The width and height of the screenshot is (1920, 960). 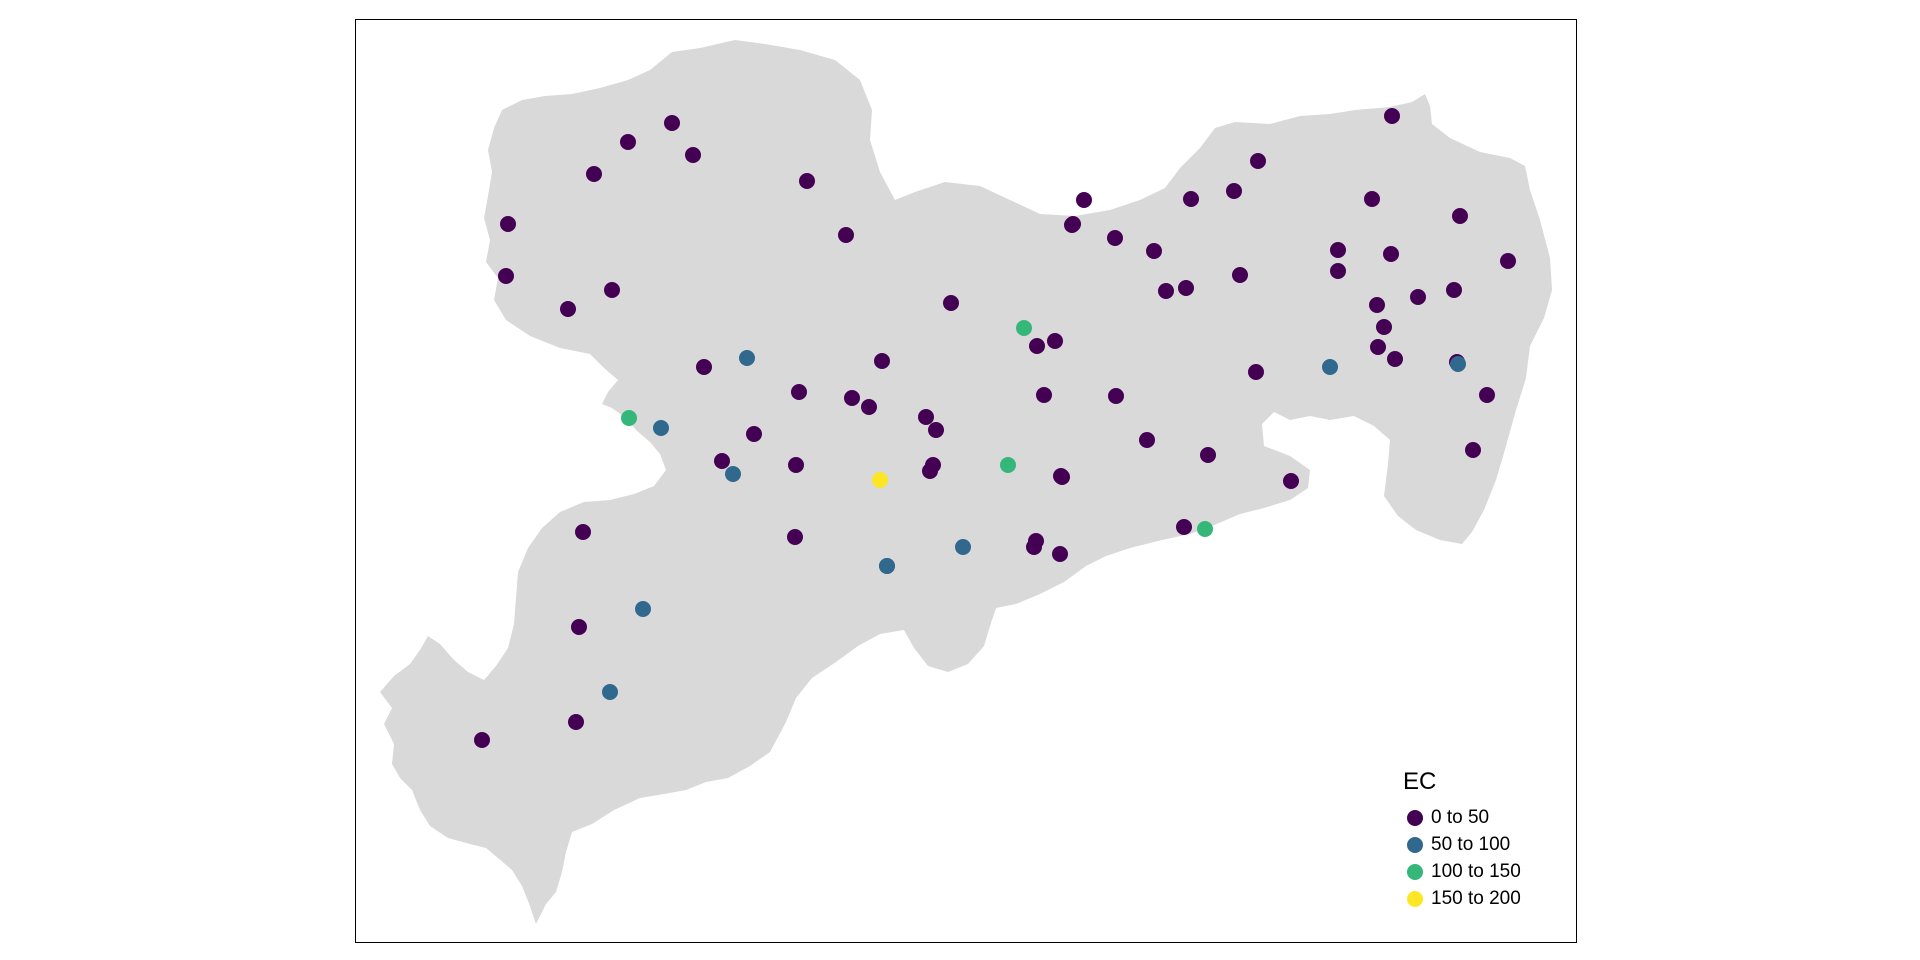 What do you see at coordinates (1476, 898) in the screenshot?
I see `legend-label-150-200: 150 to 200` at bounding box center [1476, 898].